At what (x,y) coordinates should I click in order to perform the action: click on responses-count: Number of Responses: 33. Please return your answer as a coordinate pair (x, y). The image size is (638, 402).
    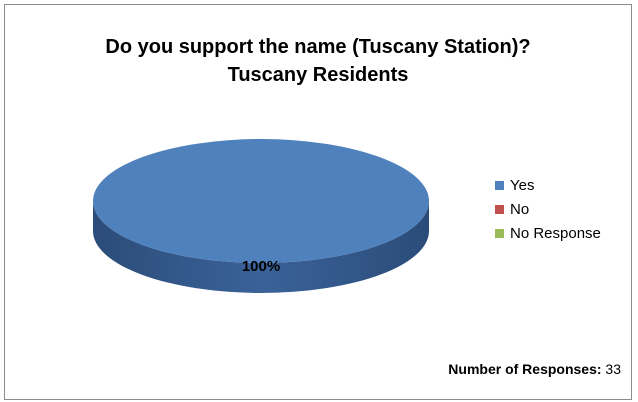
    Looking at the image, I should click on (534, 369).